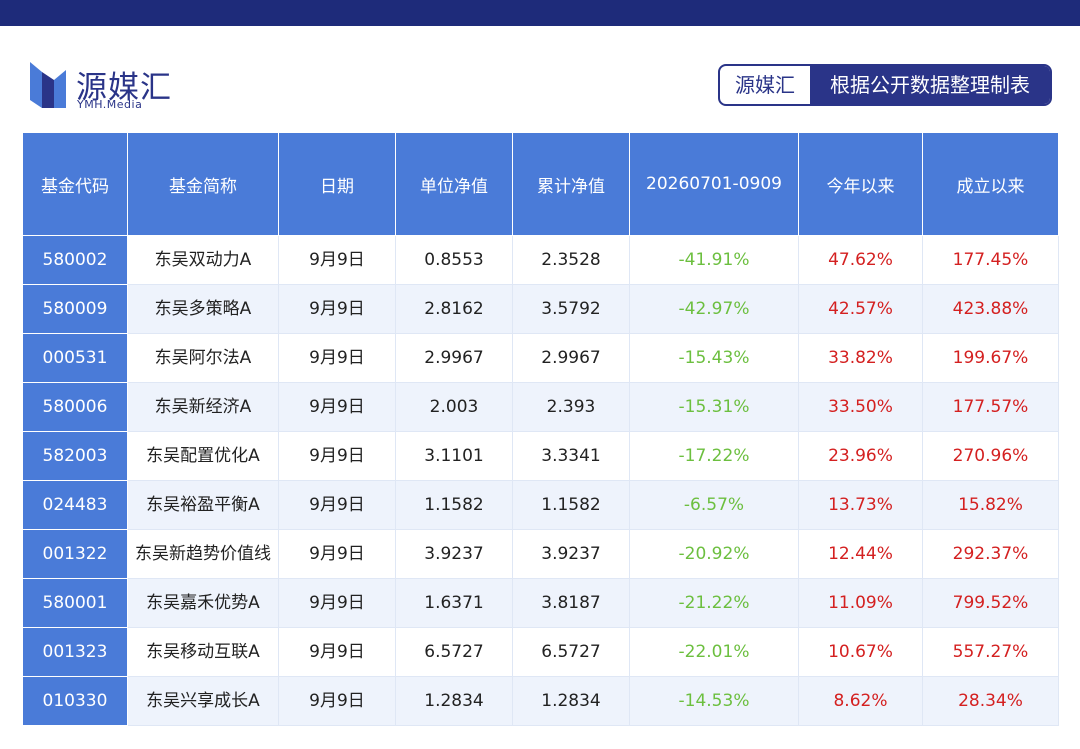 This screenshot has height=749, width=1080. I want to click on unit-nav: 3.1101, so click(454, 456).